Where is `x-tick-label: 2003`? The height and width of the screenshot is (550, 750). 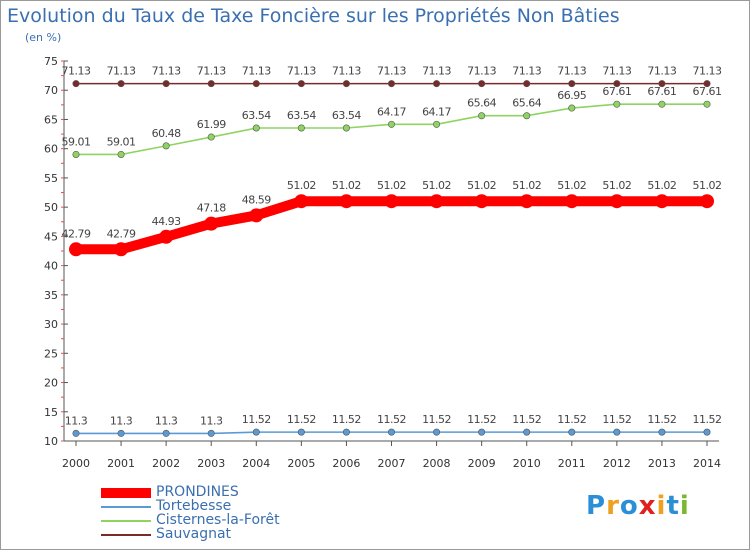
x-tick-label: 2003 is located at coordinates (211, 463).